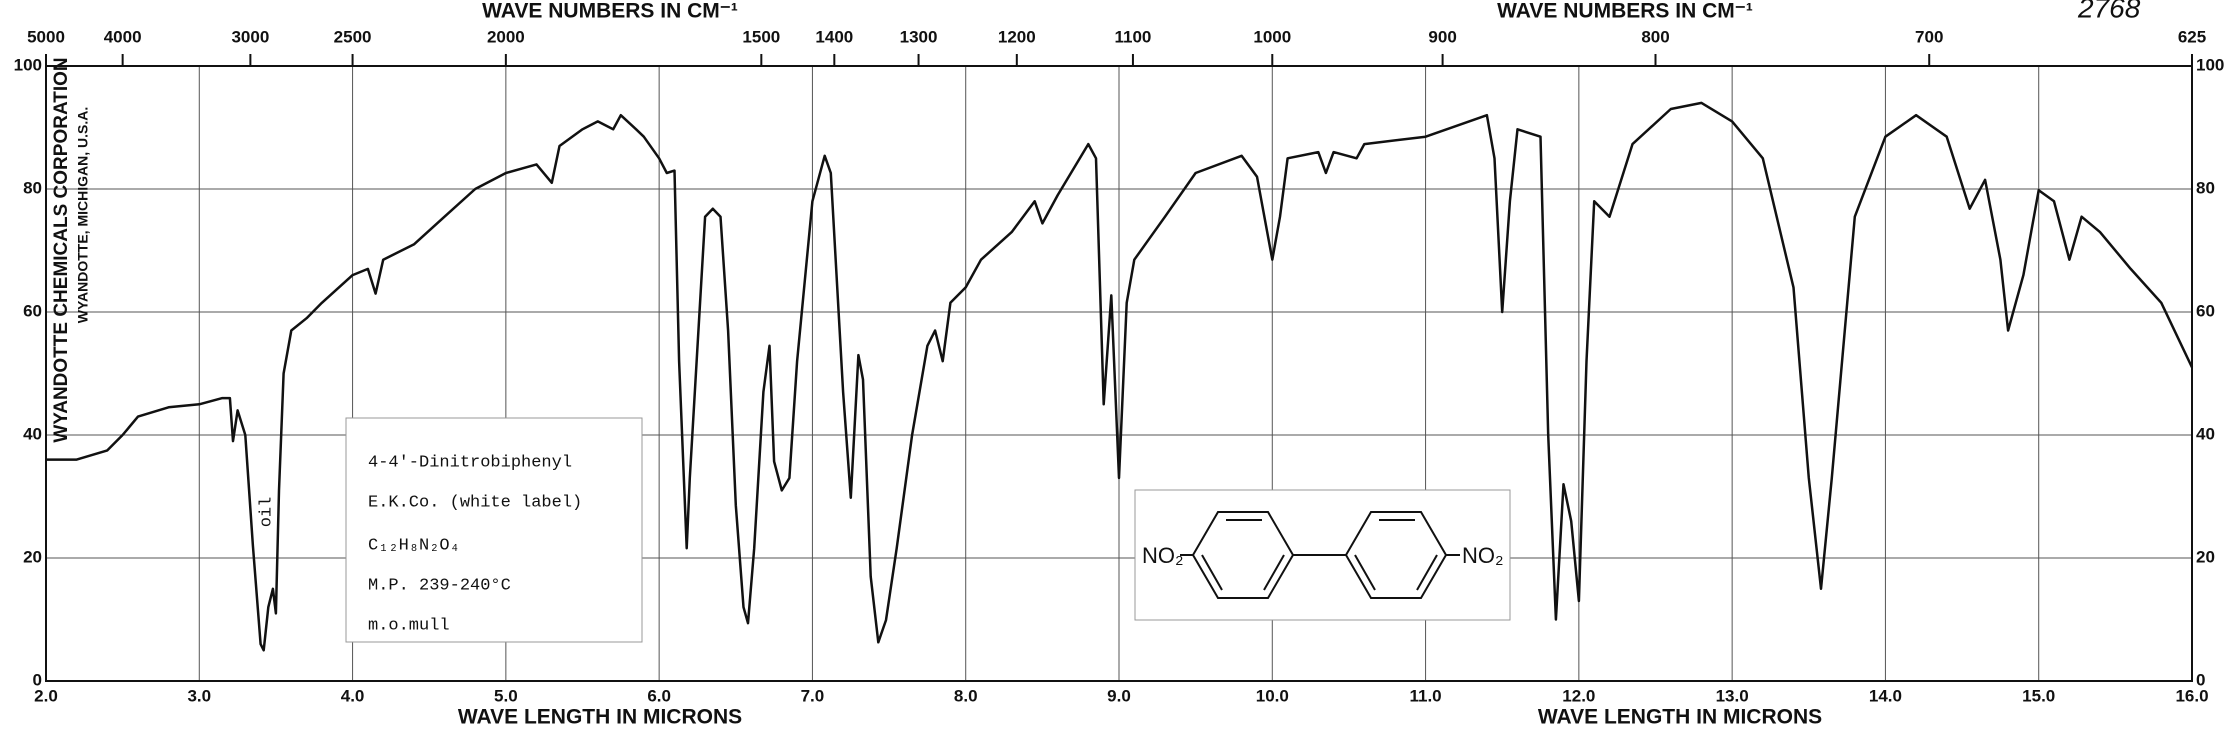 This screenshot has height=729, width=2228. Describe the element at coordinates (494, 530) in the screenshot. I see `info-box` at that location.